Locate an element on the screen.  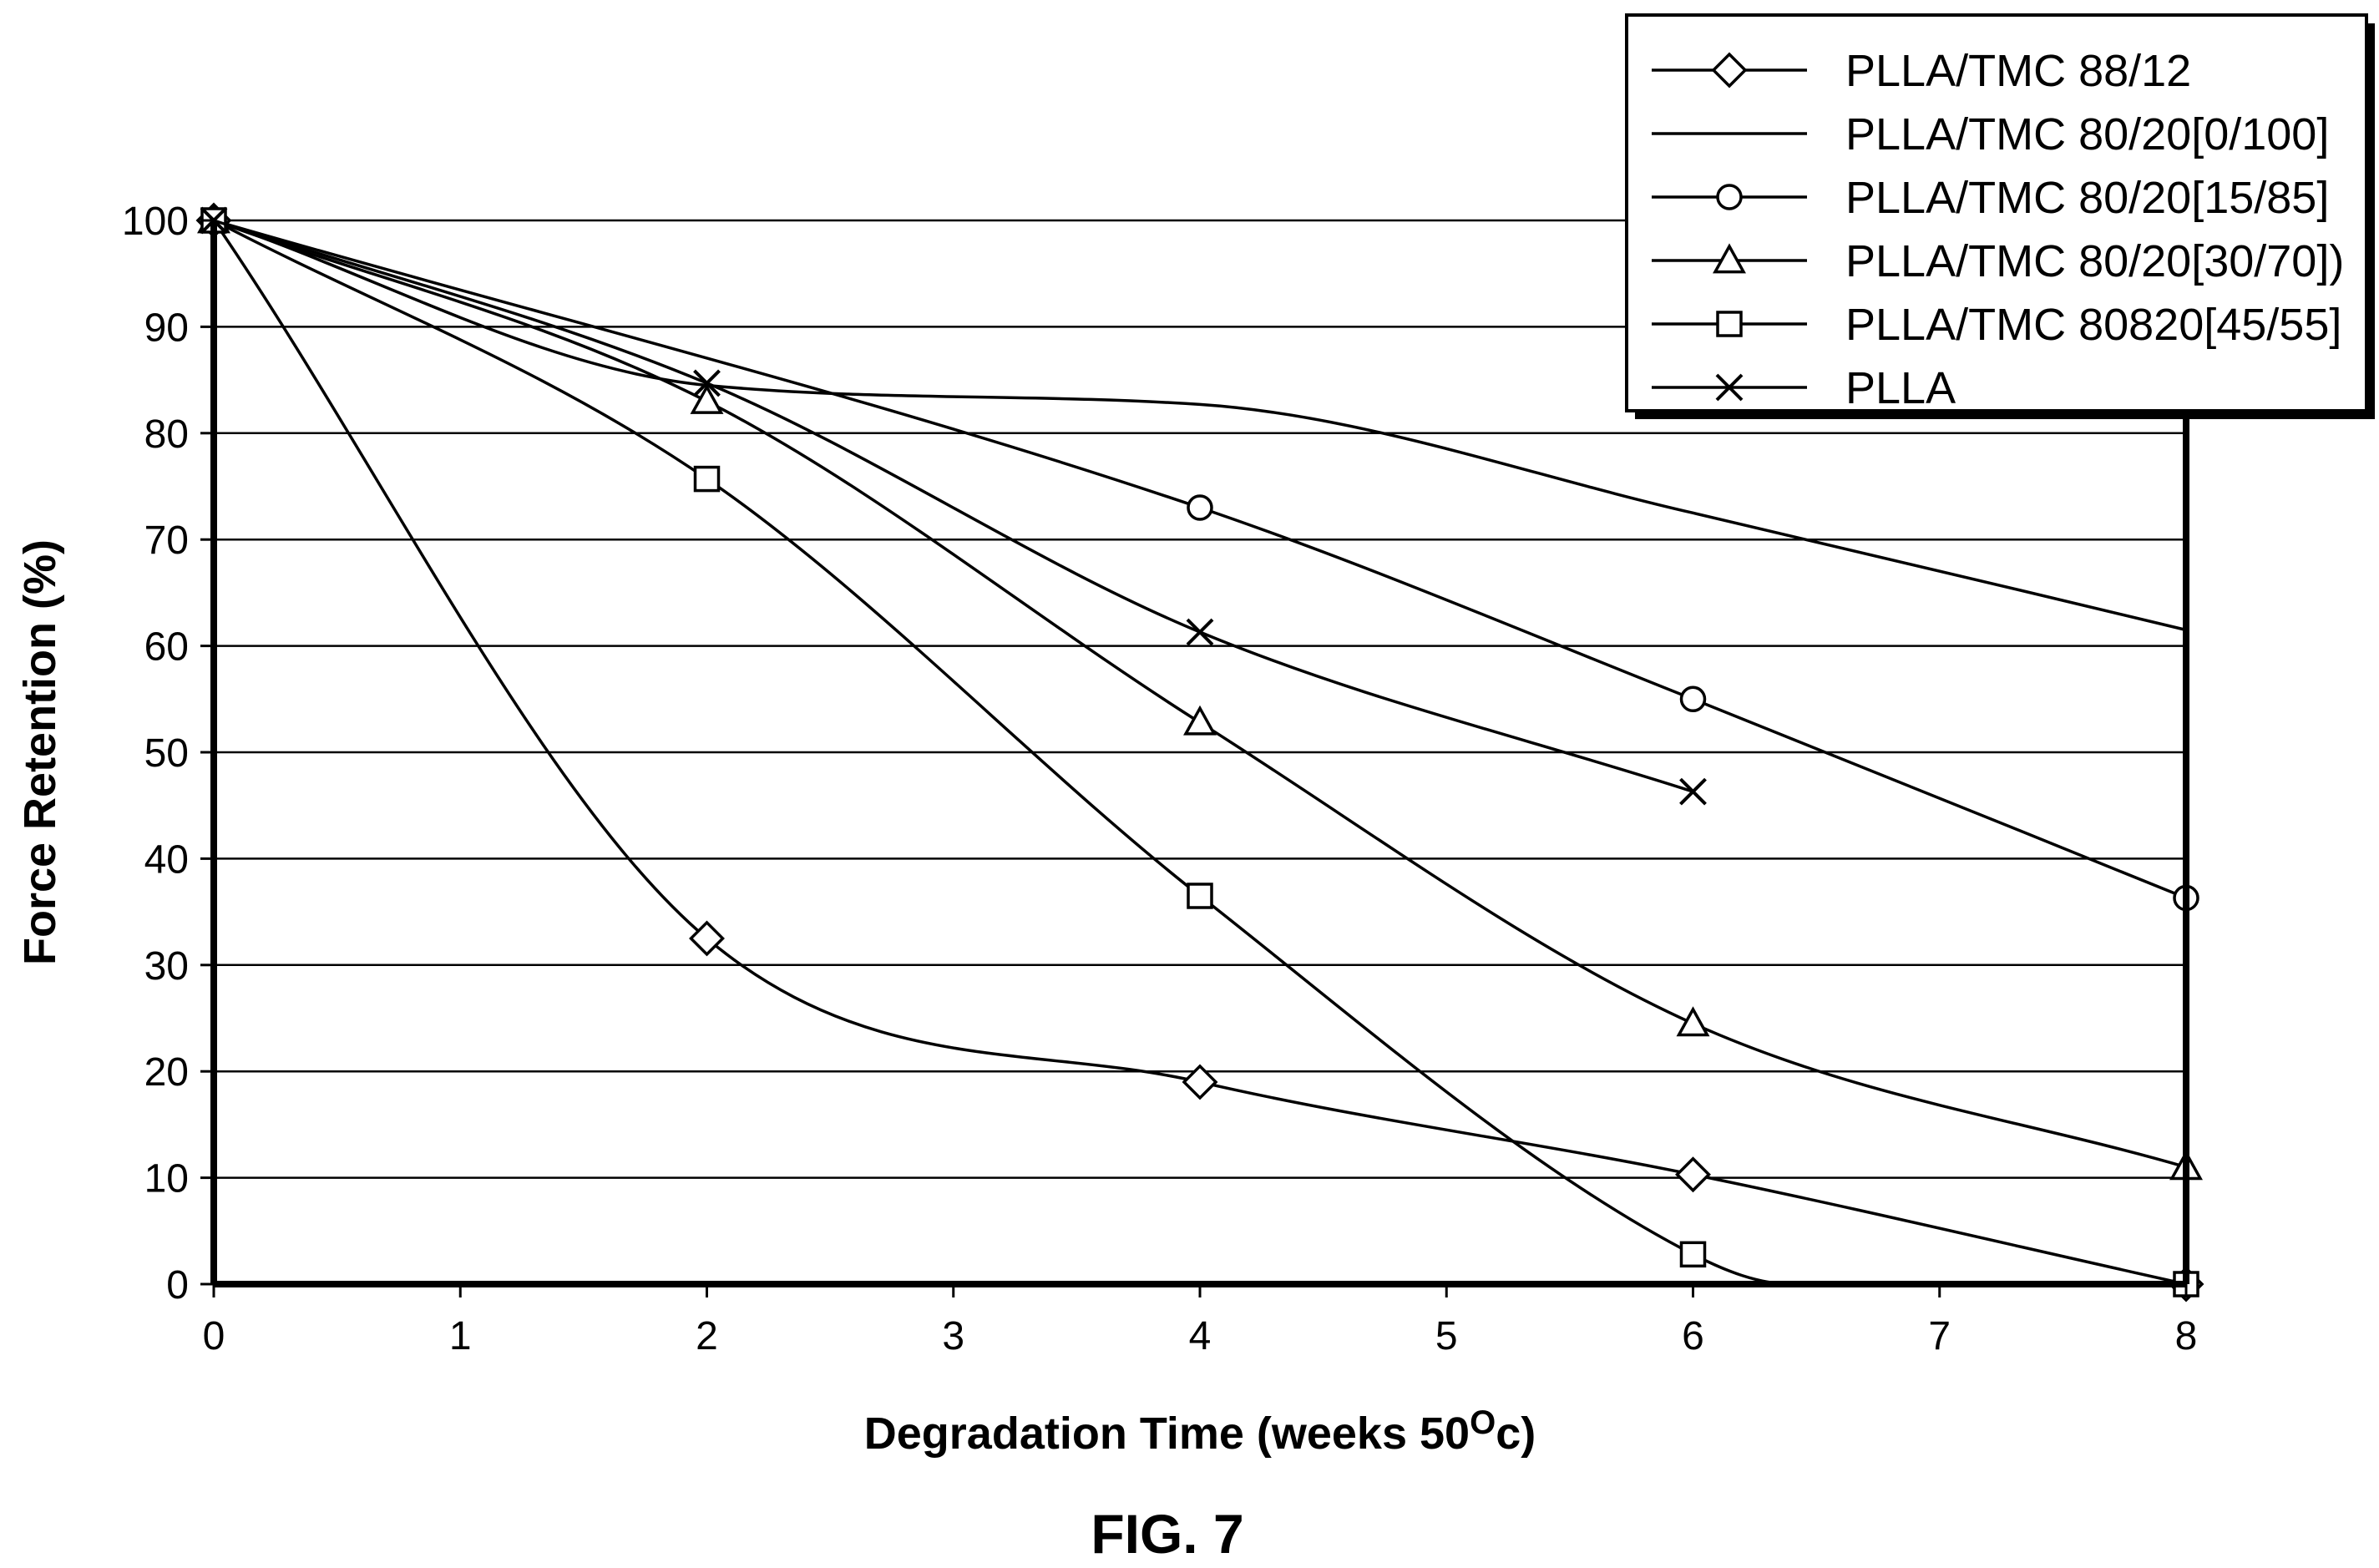
legend-label-2: PLLA/TMC 80/20[15/85] is located at coordinates (2087, 198).